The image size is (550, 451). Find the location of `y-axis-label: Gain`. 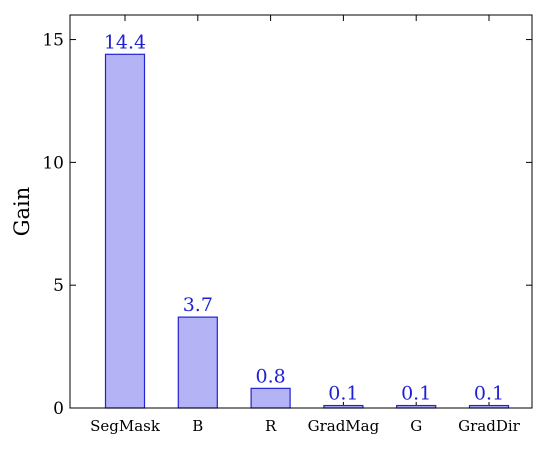

y-axis-label: Gain is located at coordinates (22, 212).